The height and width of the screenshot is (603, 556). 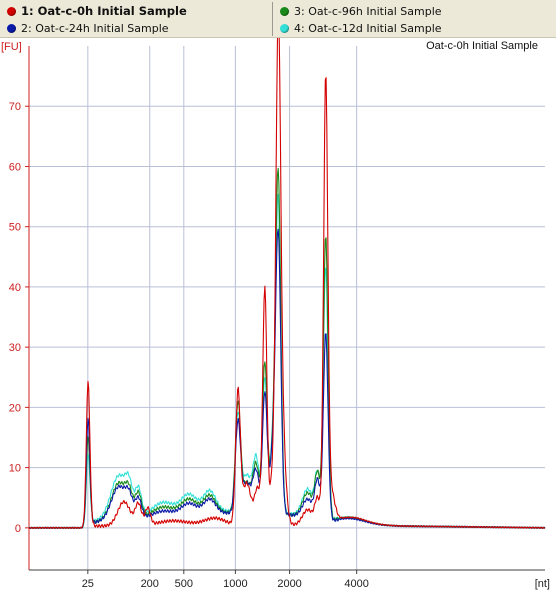 I want to click on y-tick-labels: 0 10 20 30 40 50 60 70, so click(x=19, y=318).